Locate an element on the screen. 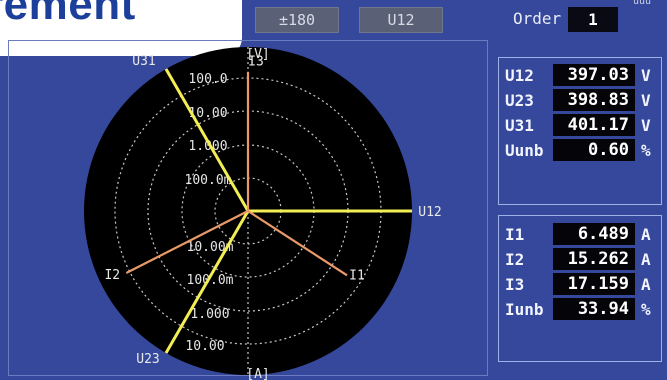 The image size is (667, 380). title-tab: rement is located at coordinates (121, 28).